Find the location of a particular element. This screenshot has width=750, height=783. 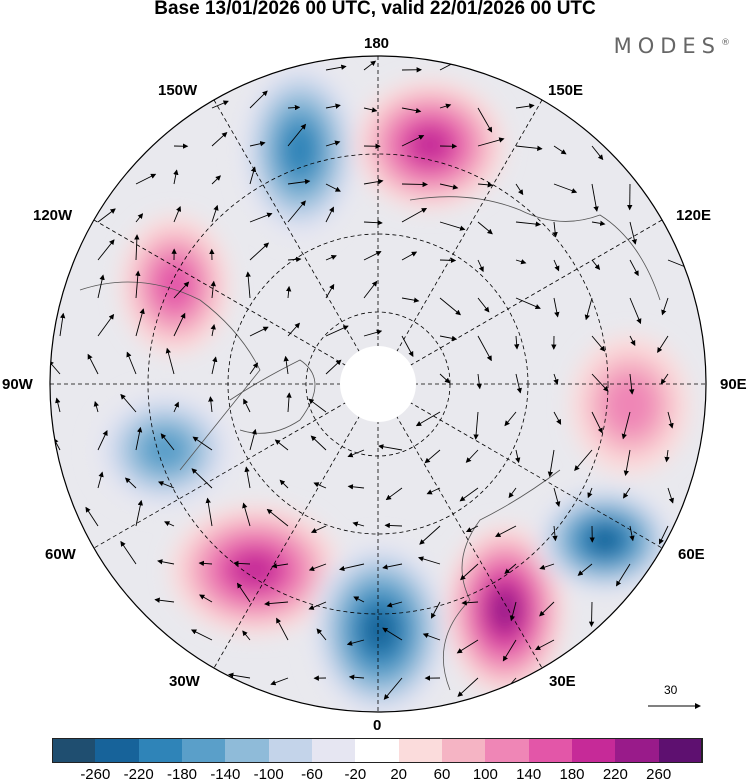

anomaly-greenwich-low is located at coordinates (380, 630).